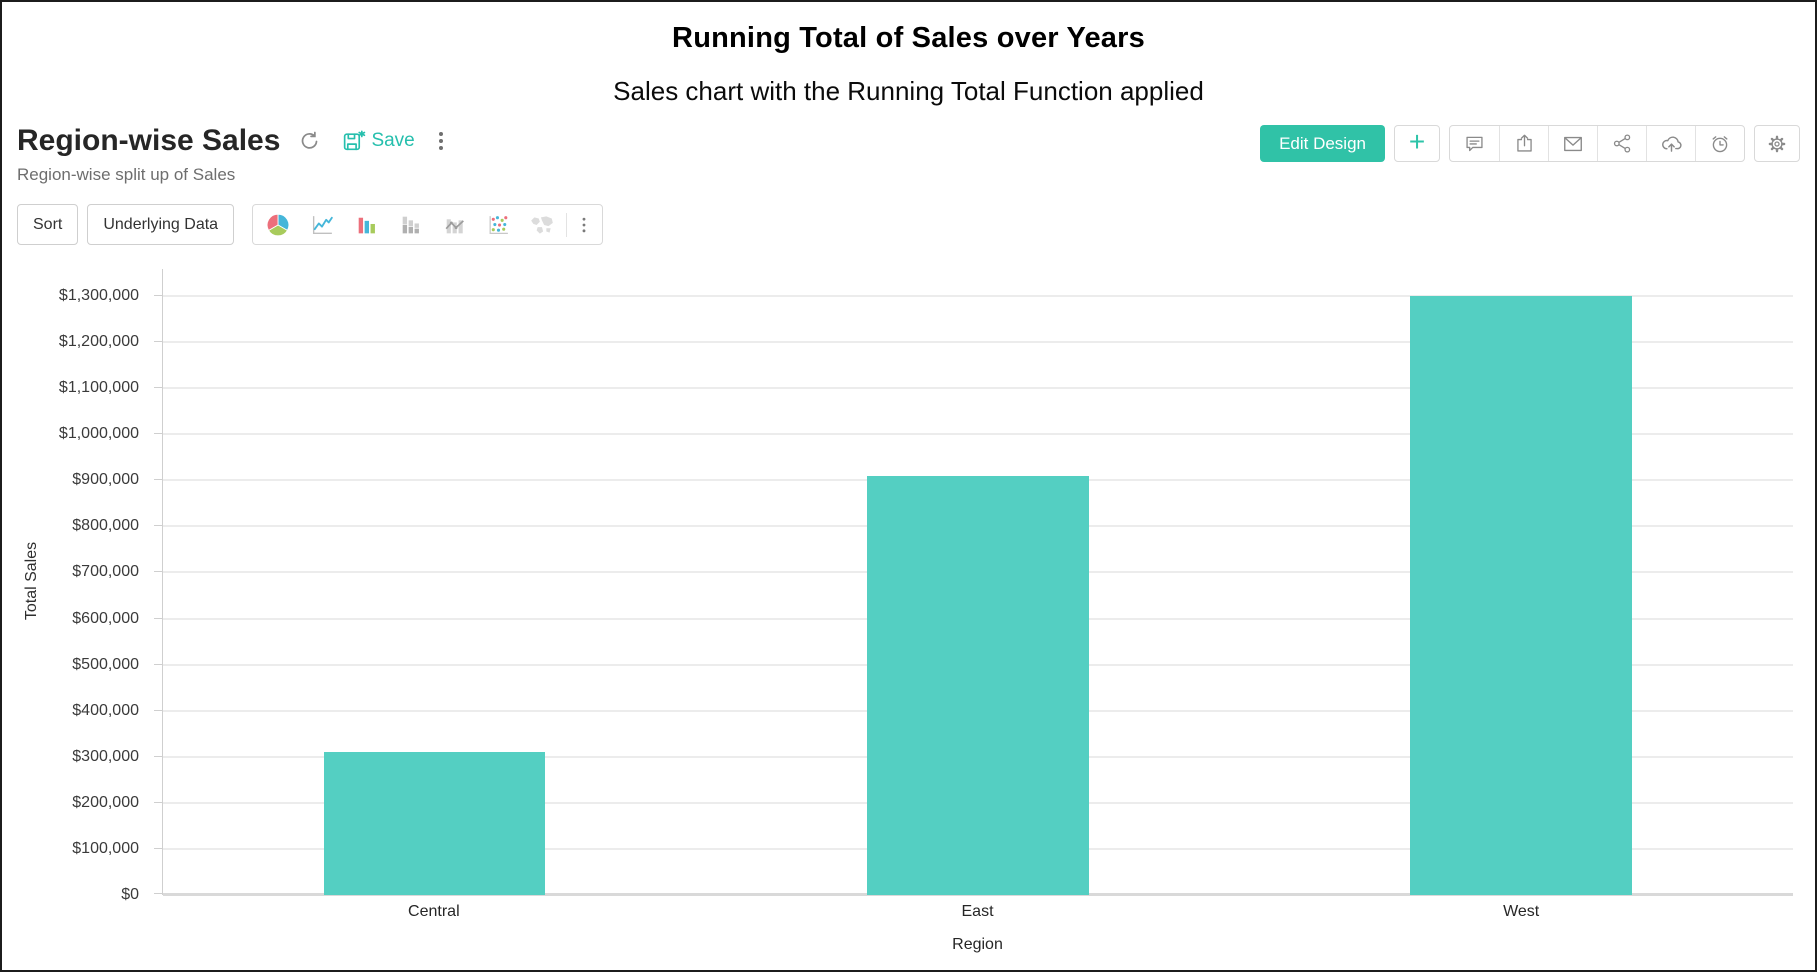 The image size is (1817, 972). What do you see at coordinates (393, 140) in the screenshot?
I see `save-label: Save` at bounding box center [393, 140].